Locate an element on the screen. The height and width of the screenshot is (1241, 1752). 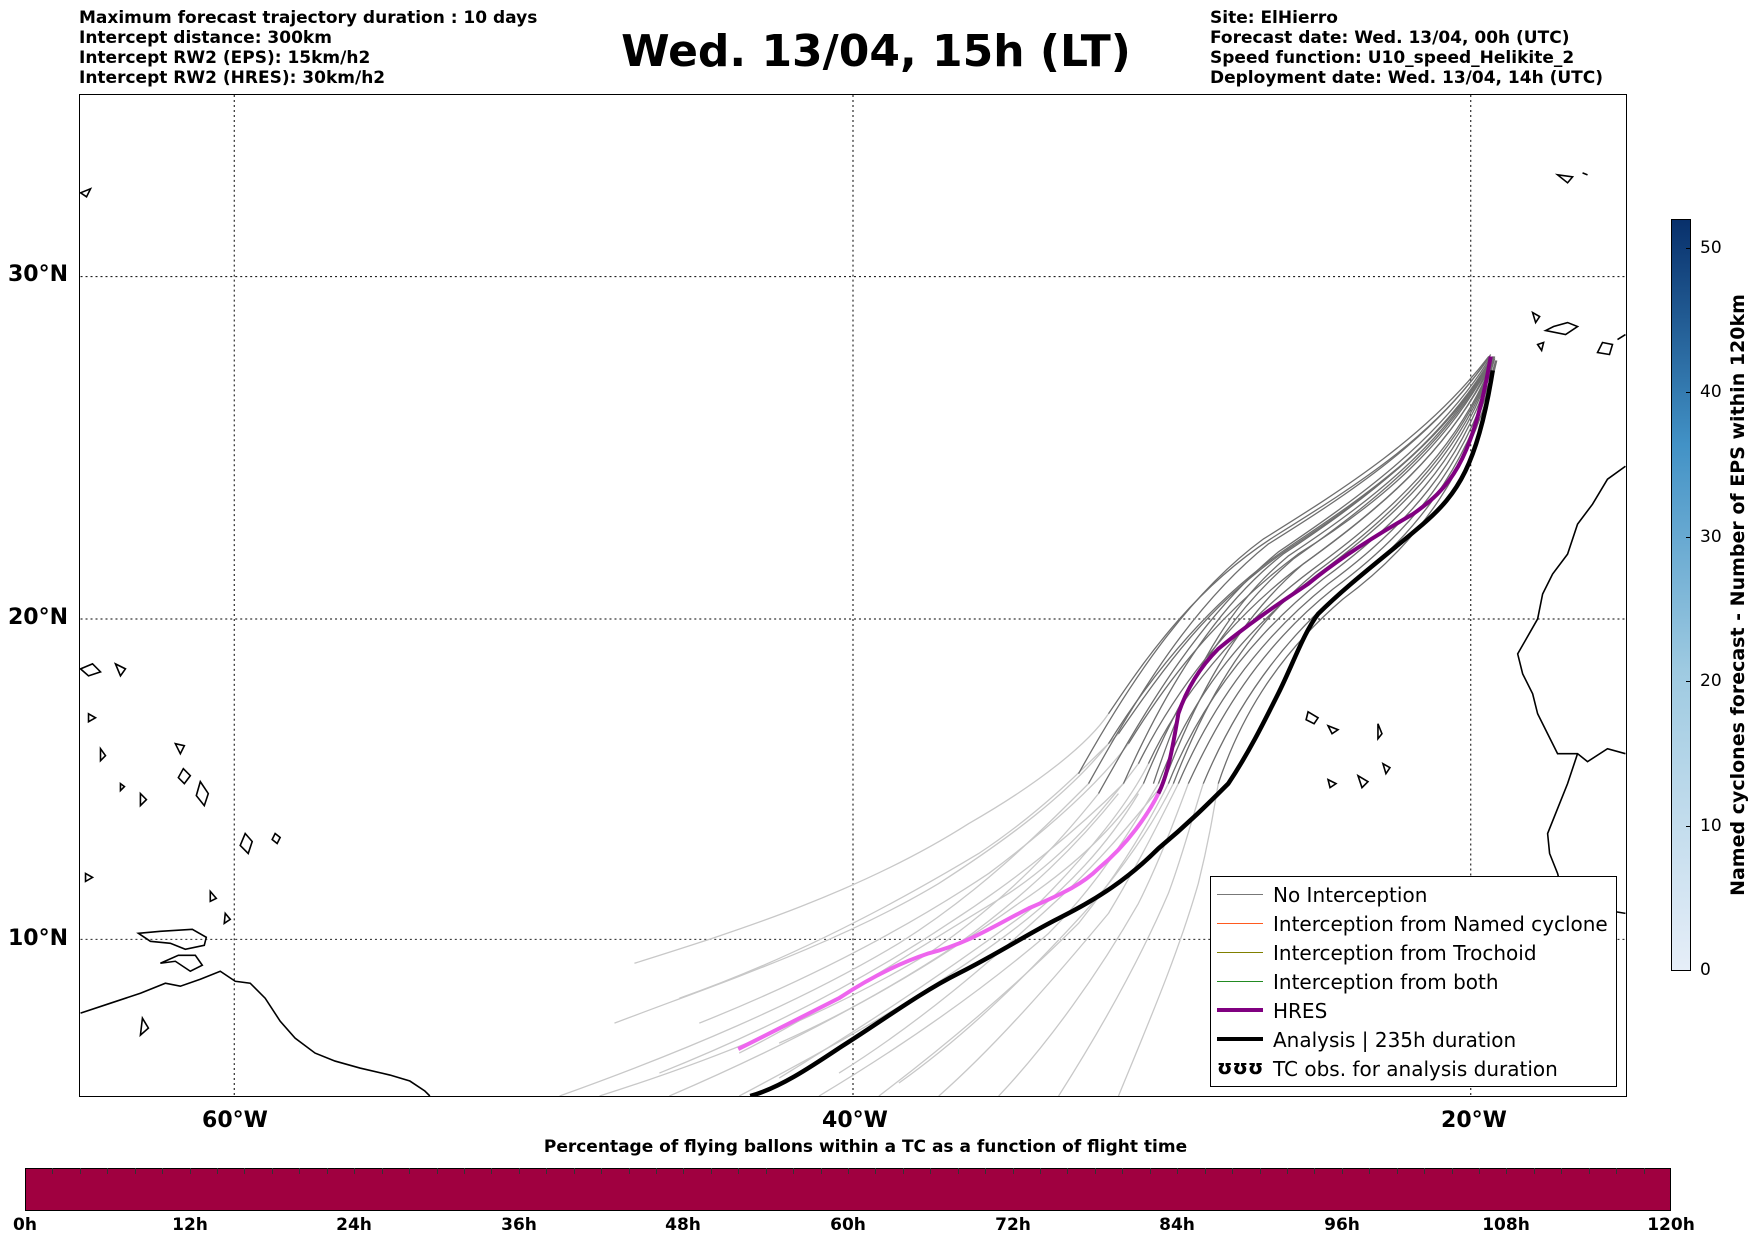
colorbar-tick-label: 10 is located at coordinates (1711, 826).